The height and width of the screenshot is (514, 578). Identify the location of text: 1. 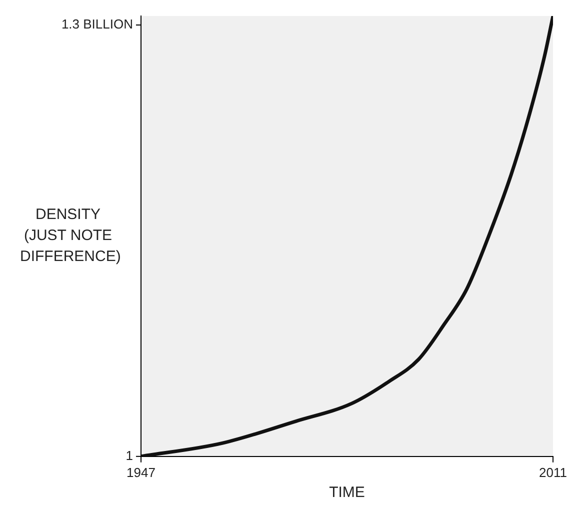
(129, 455).